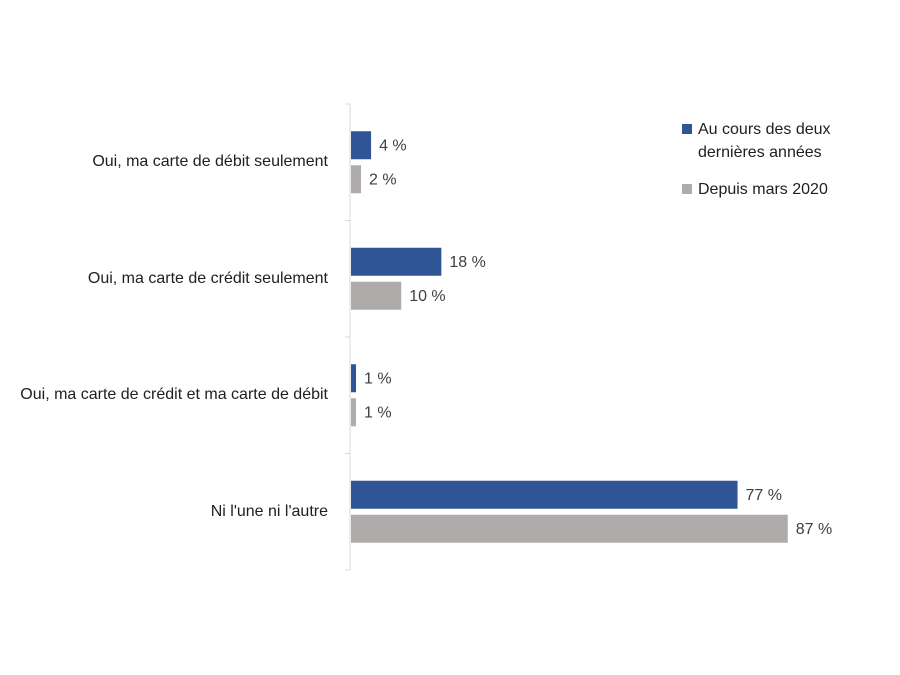  What do you see at coordinates (207, 278) in the screenshot?
I see `category-label: Oui, ma carte de crédit seulement` at bounding box center [207, 278].